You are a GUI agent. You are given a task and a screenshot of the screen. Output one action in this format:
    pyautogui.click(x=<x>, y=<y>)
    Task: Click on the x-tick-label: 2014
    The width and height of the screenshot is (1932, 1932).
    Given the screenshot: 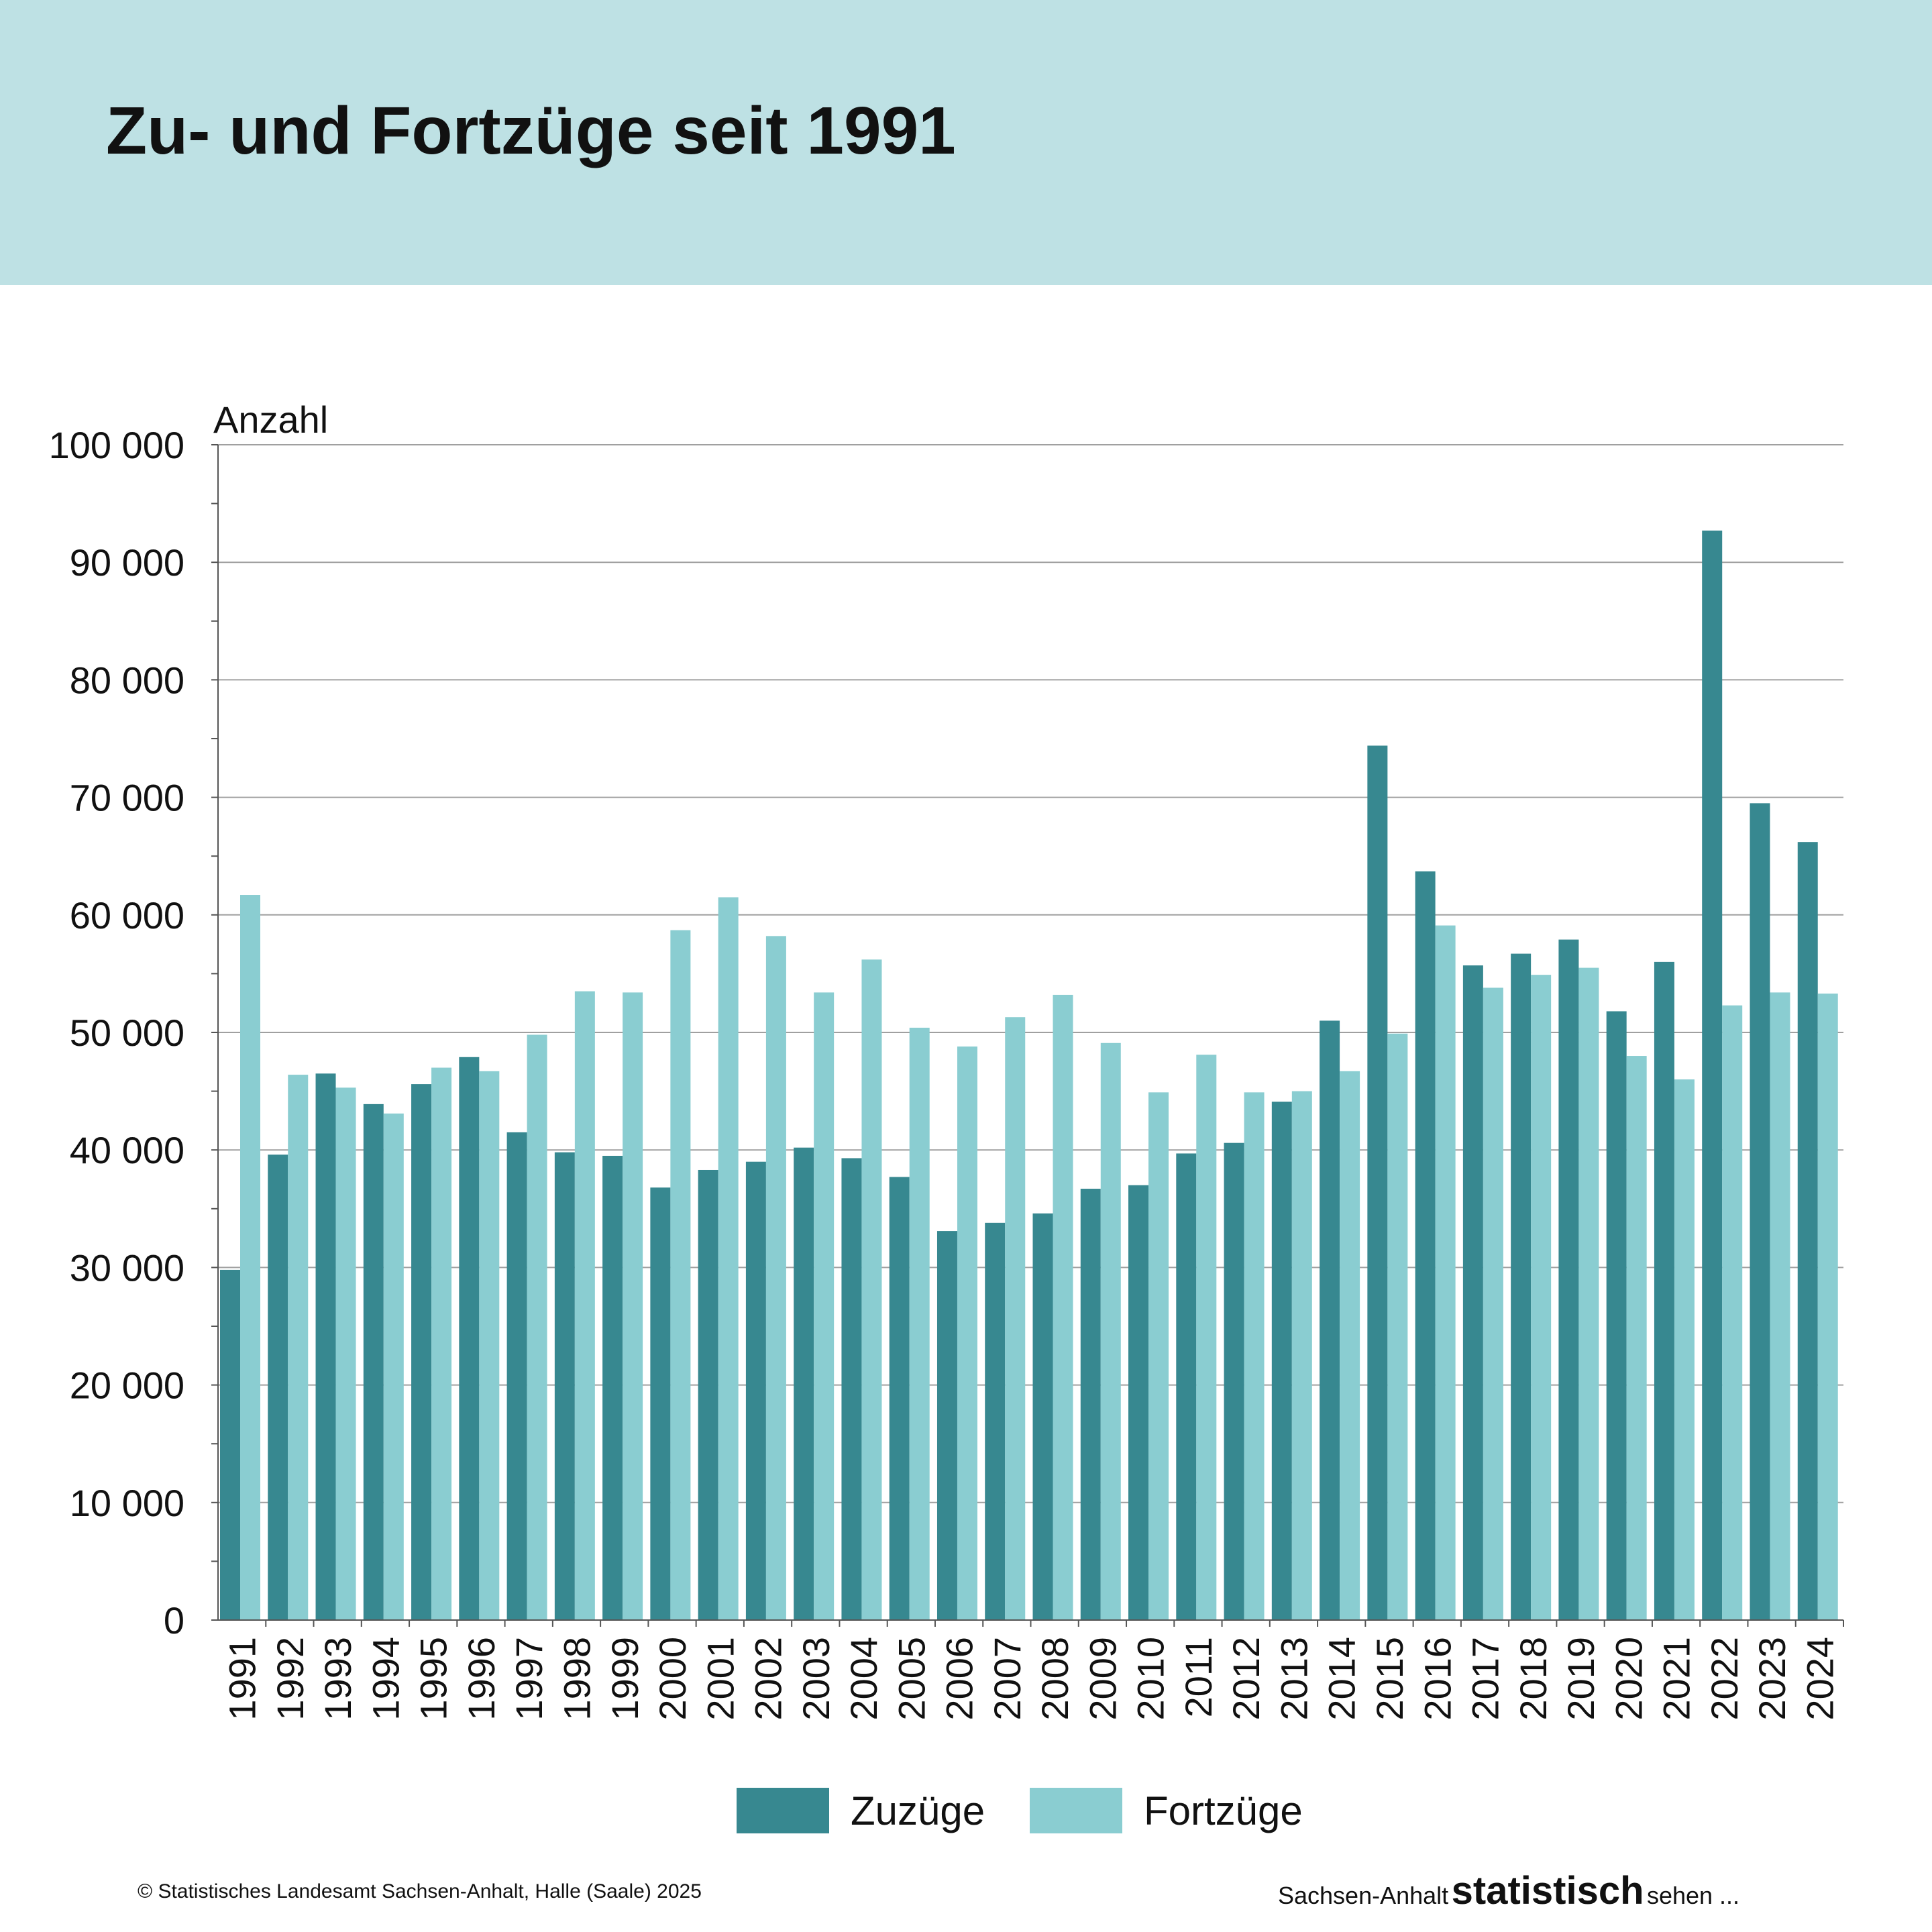 What is the action you would take?
    pyautogui.click(x=1342, y=1679)
    